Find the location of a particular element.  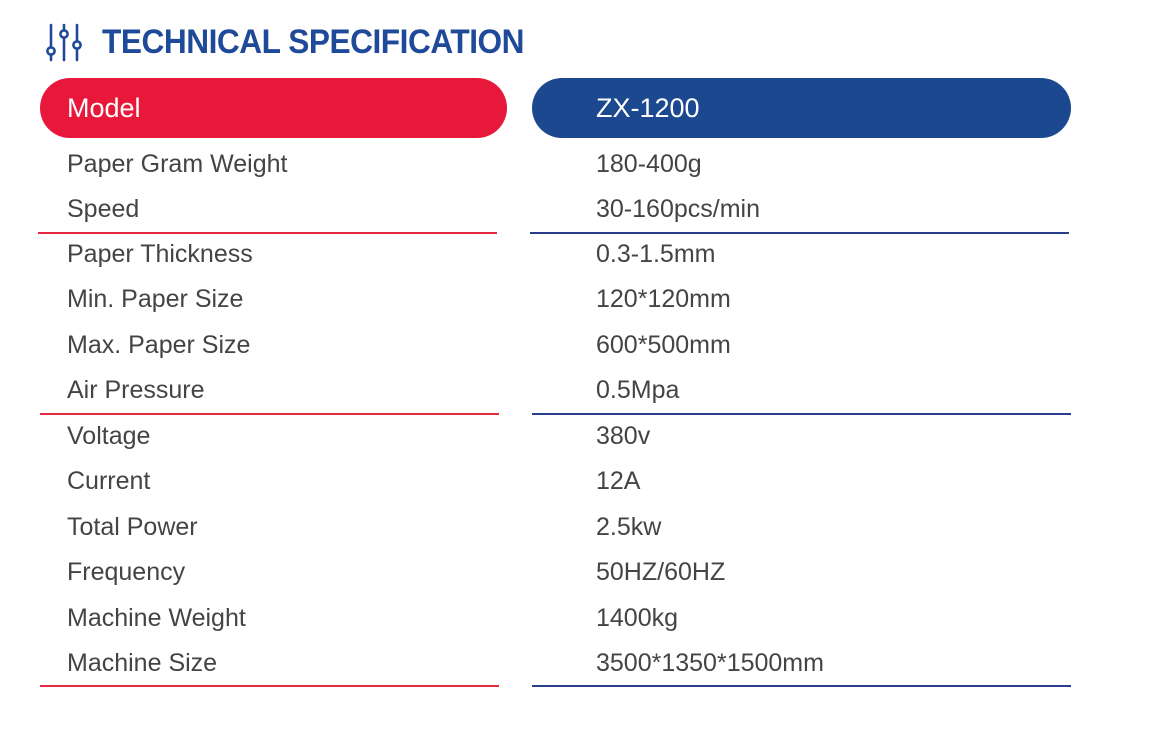

spec-value: 30-160pcs/min is located at coordinates (678, 209).